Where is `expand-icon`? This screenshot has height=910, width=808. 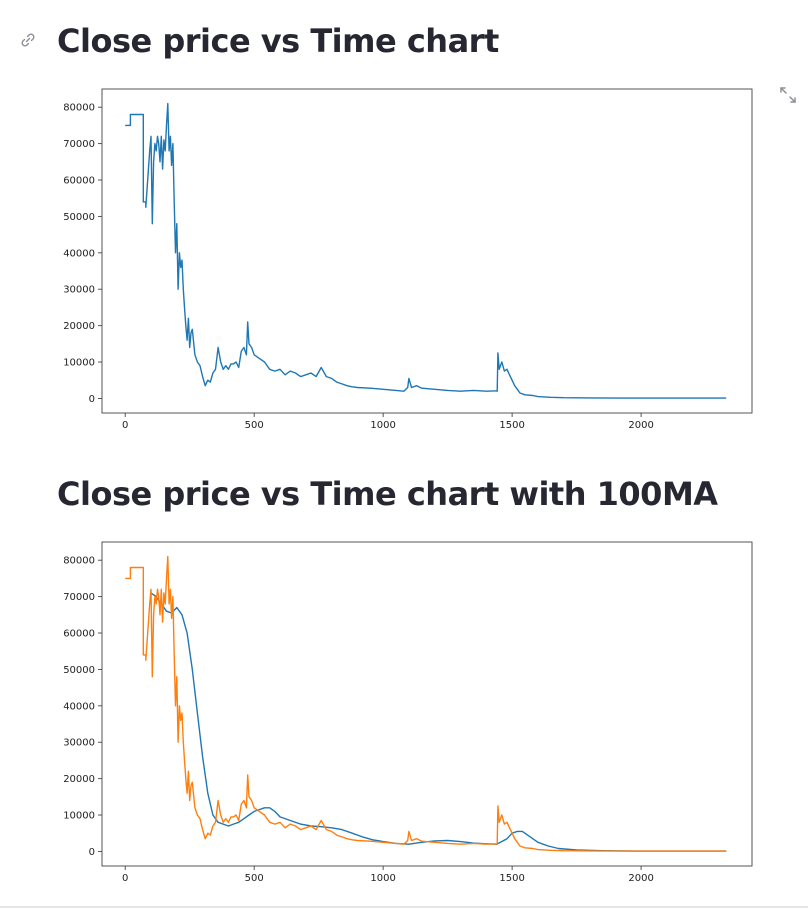 expand-icon is located at coordinates (788, 95).